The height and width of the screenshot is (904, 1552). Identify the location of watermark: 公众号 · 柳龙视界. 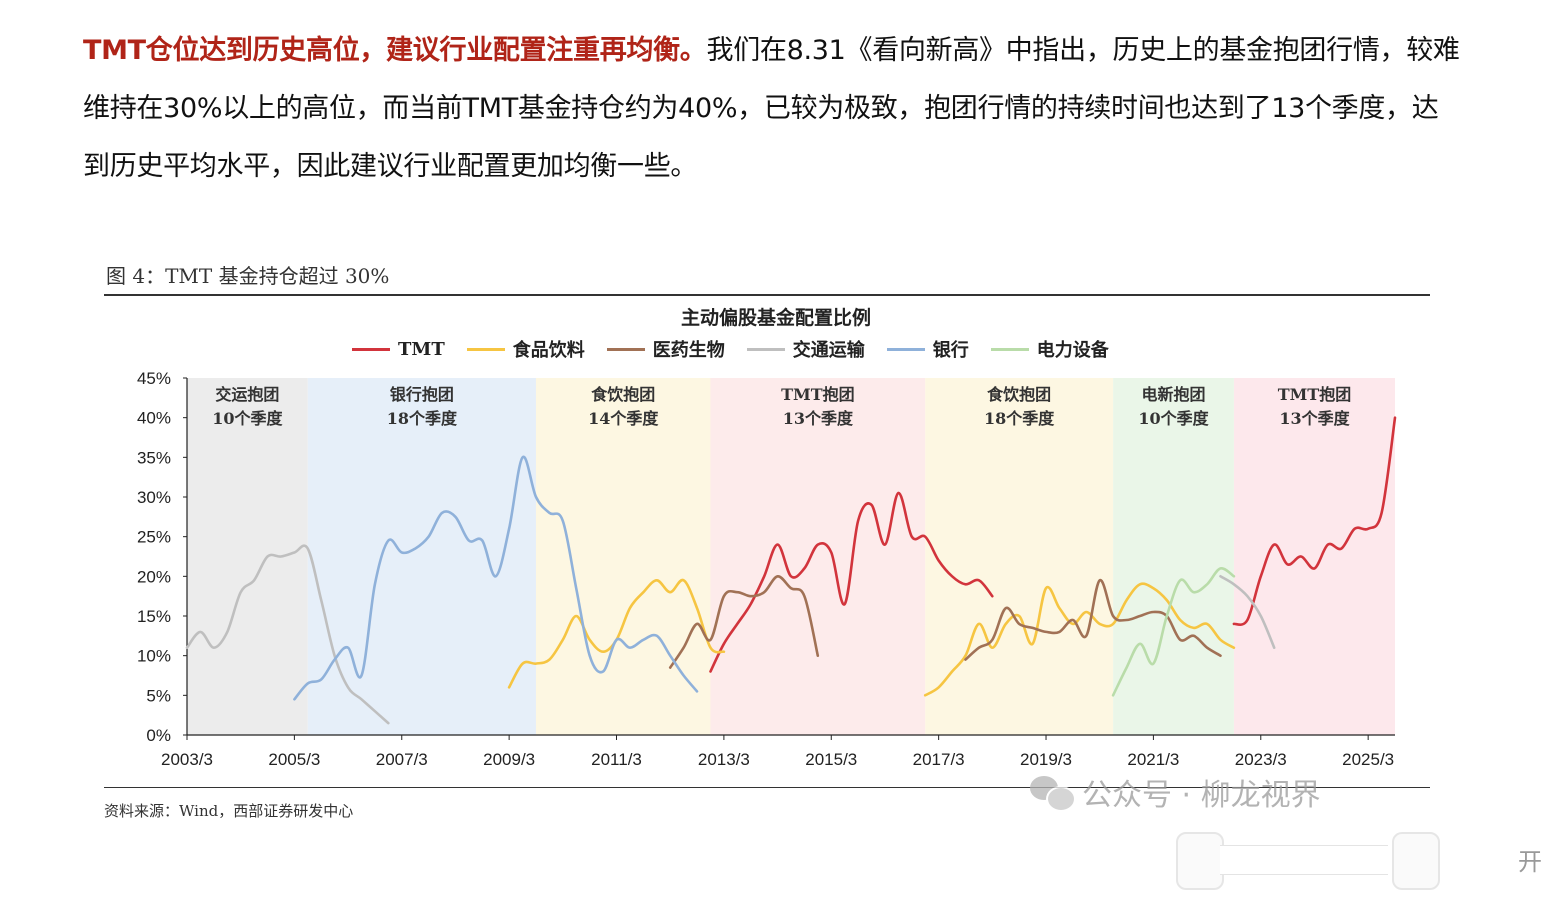
(1175, 792).